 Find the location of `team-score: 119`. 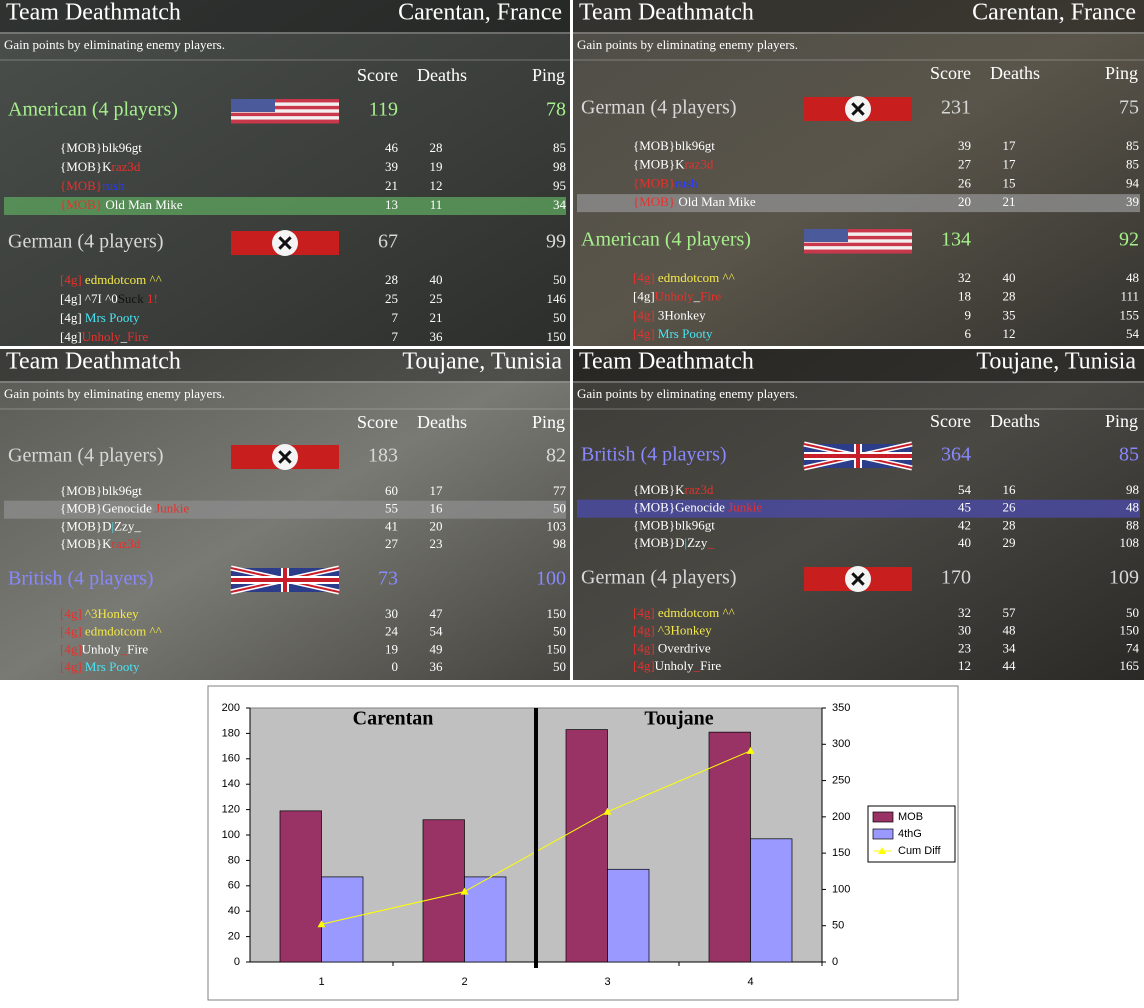

team-score: 119 is located at coordinates (383, 110).